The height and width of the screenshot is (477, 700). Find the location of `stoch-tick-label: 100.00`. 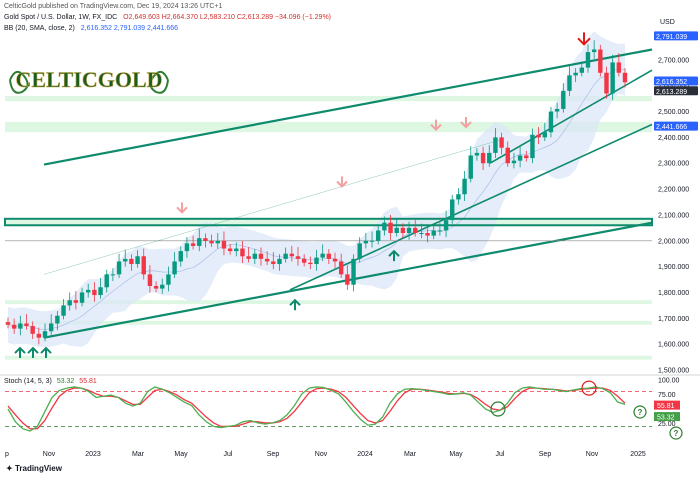

stoch-tick-label: 100.00 is located at coordinates (669, 381).